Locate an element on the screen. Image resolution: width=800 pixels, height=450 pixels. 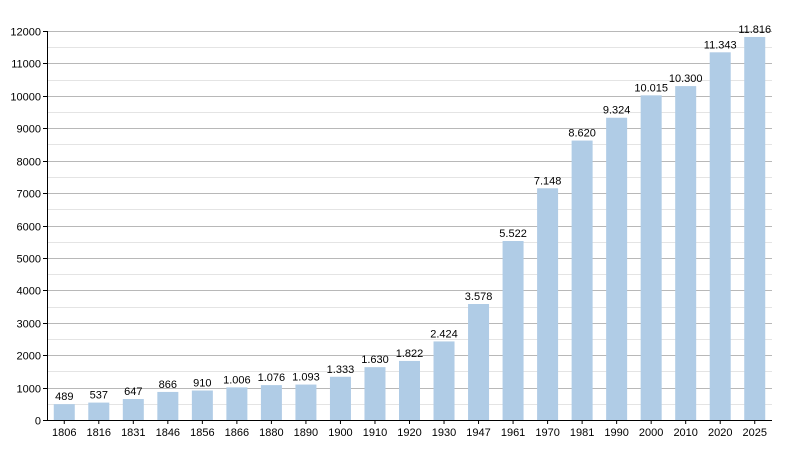
x-tick-label: 1890 is located at coordinates (306, 433).